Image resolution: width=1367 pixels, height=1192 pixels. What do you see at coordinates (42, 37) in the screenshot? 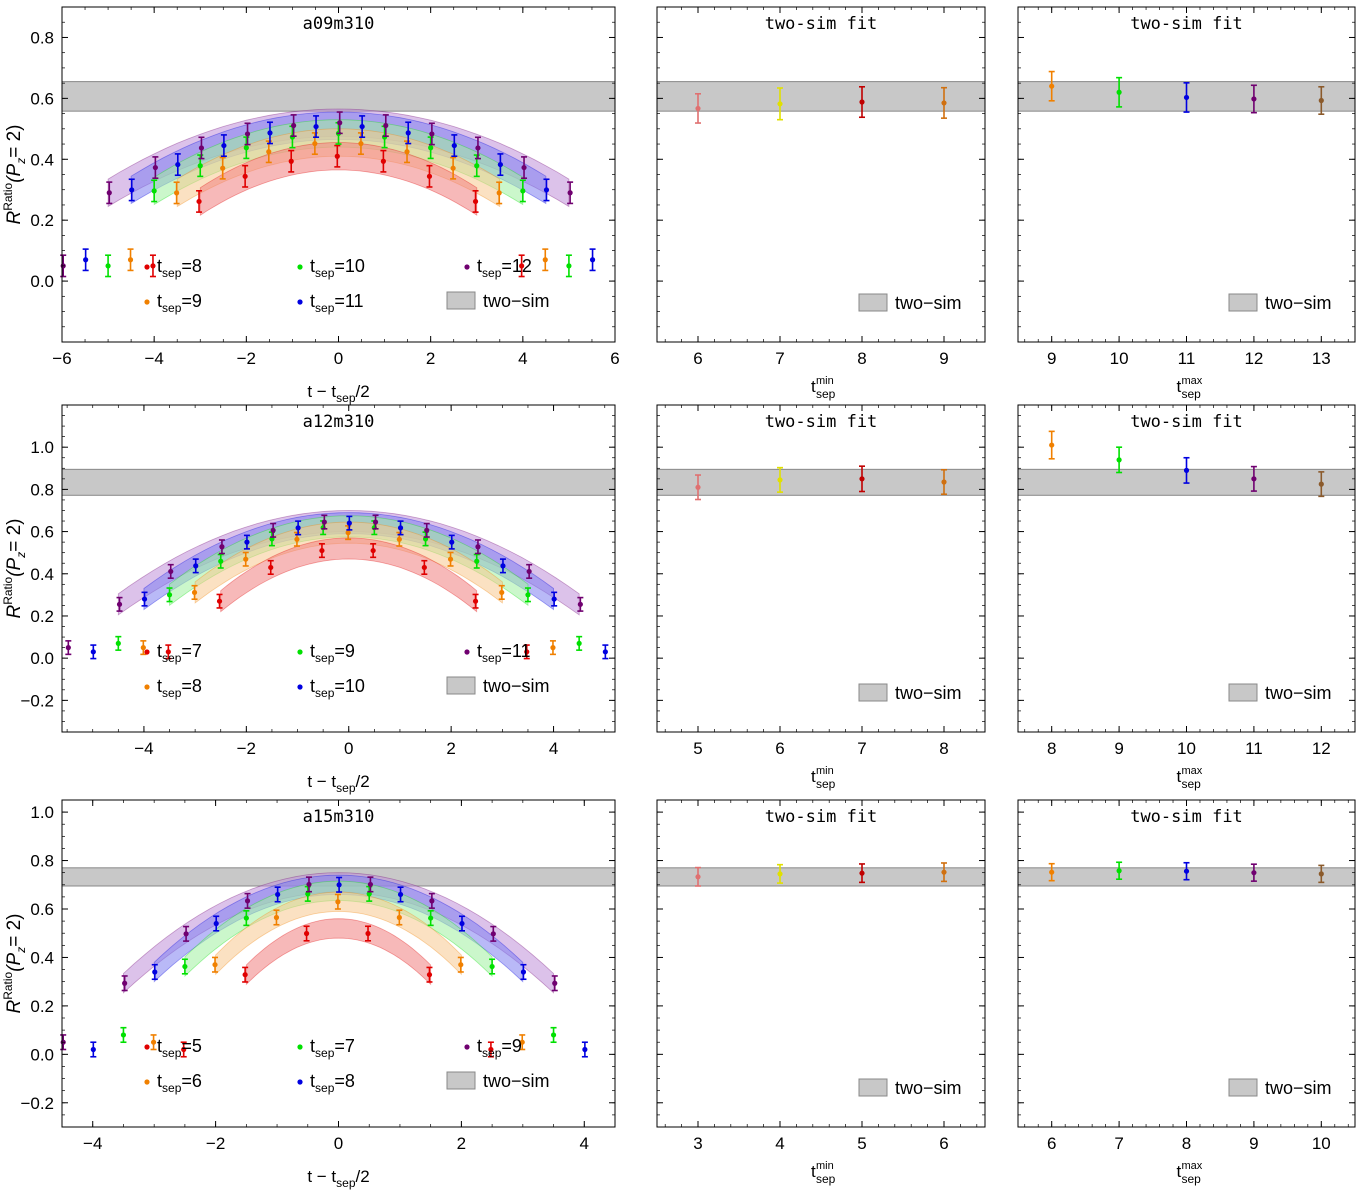
I see `y-tick-label-part: 0.8` at bounding box center [42, 37].